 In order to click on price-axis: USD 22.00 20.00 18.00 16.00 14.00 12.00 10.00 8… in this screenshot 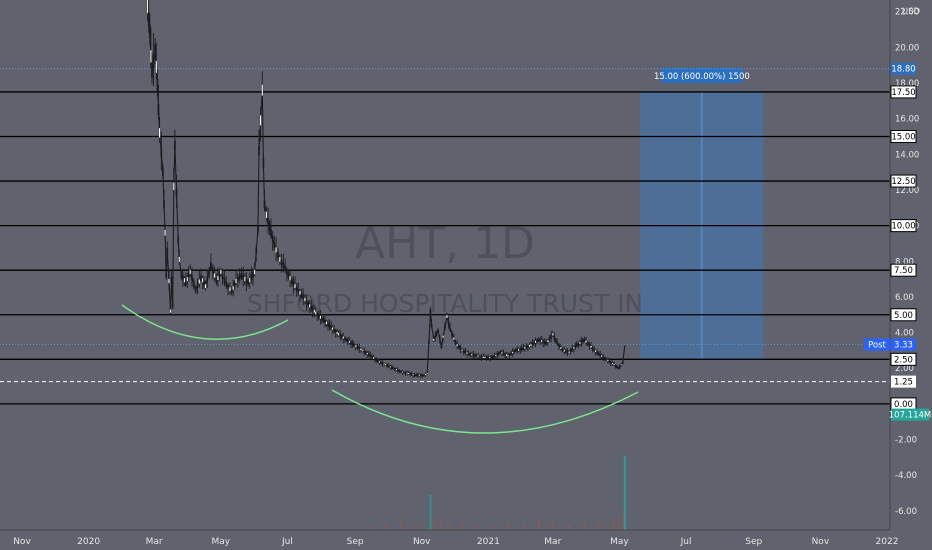, I will do `click(905, 265)`.